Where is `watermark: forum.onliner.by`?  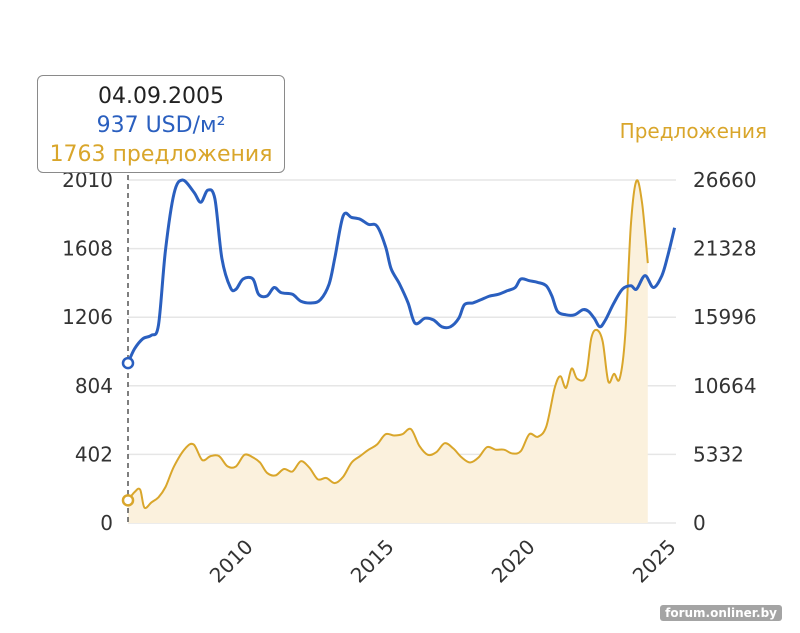 watermark: forum.onliner.by is located at coordinates (721, 613).